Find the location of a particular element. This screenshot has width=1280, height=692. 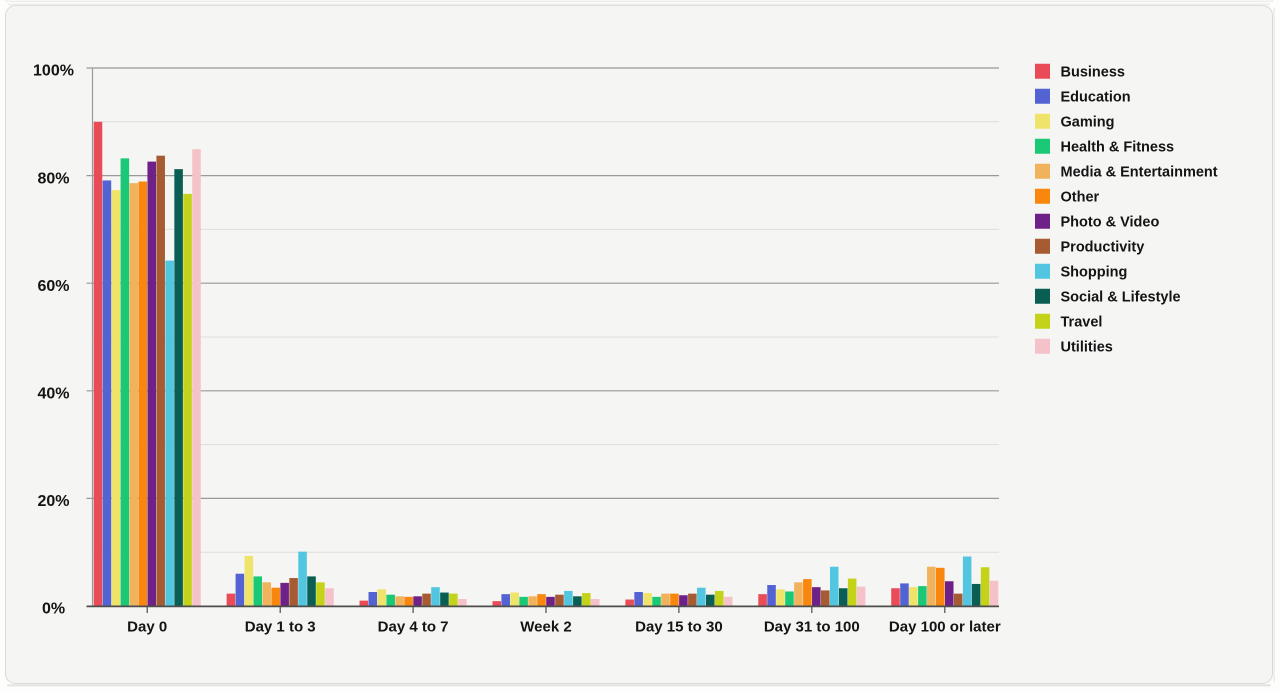

svg-text: 20% is located at coordinates (53, 501).